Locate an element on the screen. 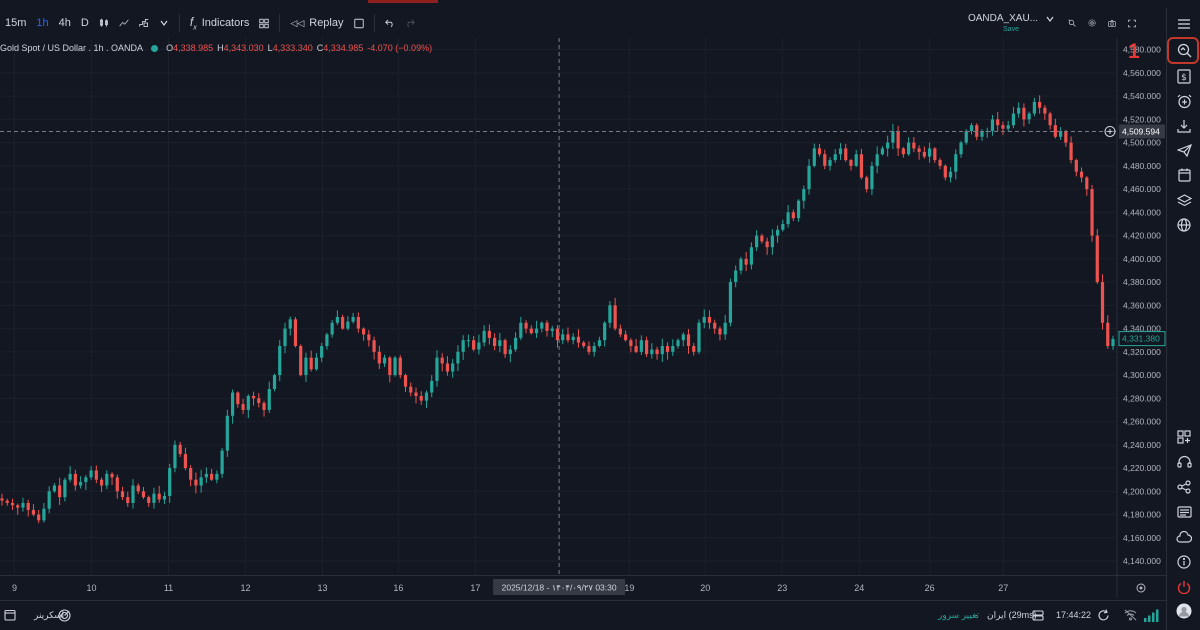 The height and width of the screenshot is (630, 1200). calendar-range-icon is located at coordinates (10, 615).